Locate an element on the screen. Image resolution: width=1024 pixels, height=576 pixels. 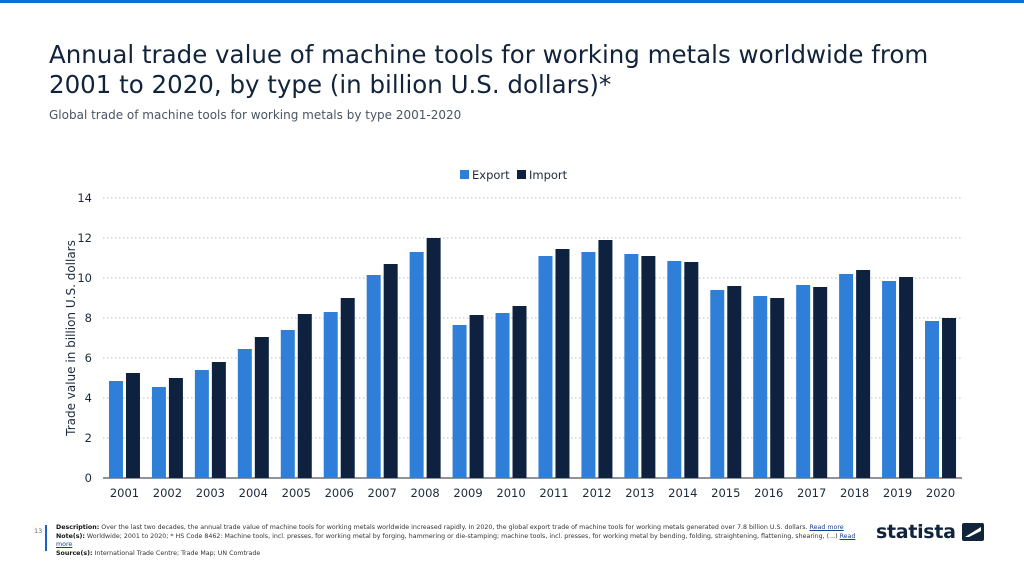
bar-export: Export 2014: 10.85 is located at coordinates (674, 369).